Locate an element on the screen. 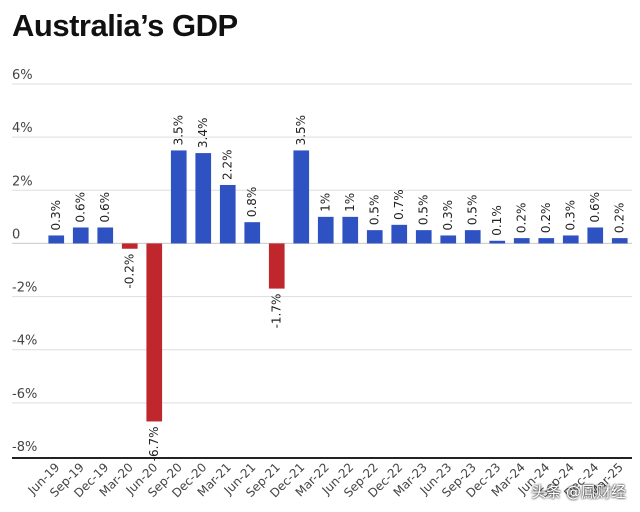 This screenshot has height=512, width=640. y-tick-label: -6% is located at coordinates (24, 394).